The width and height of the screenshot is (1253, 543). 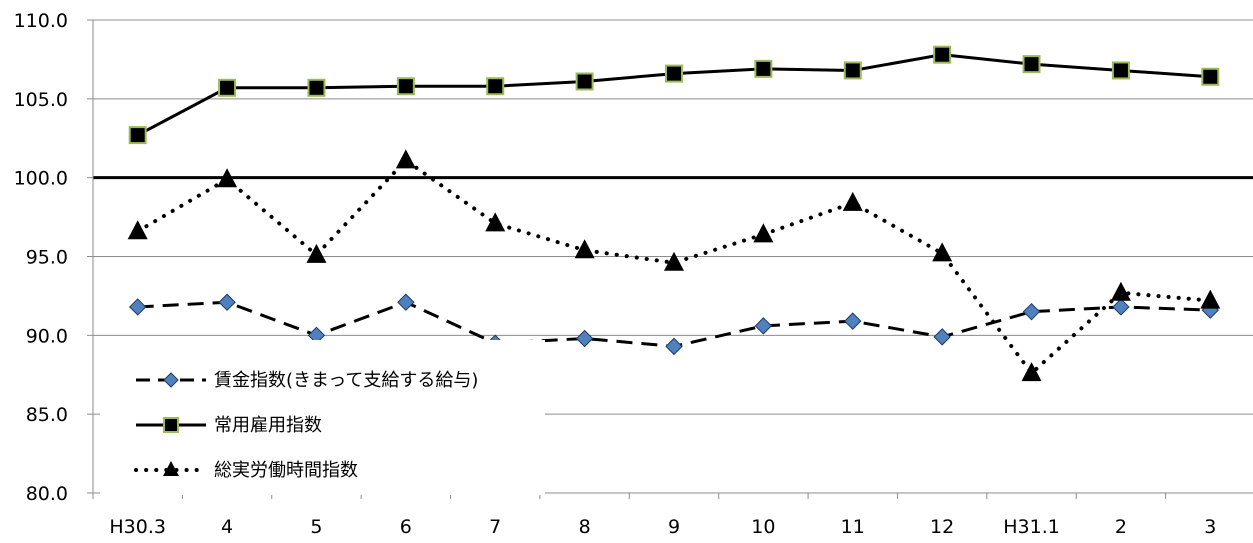 I want to click on x-tick-label: 8, so click(x=585, y=527).